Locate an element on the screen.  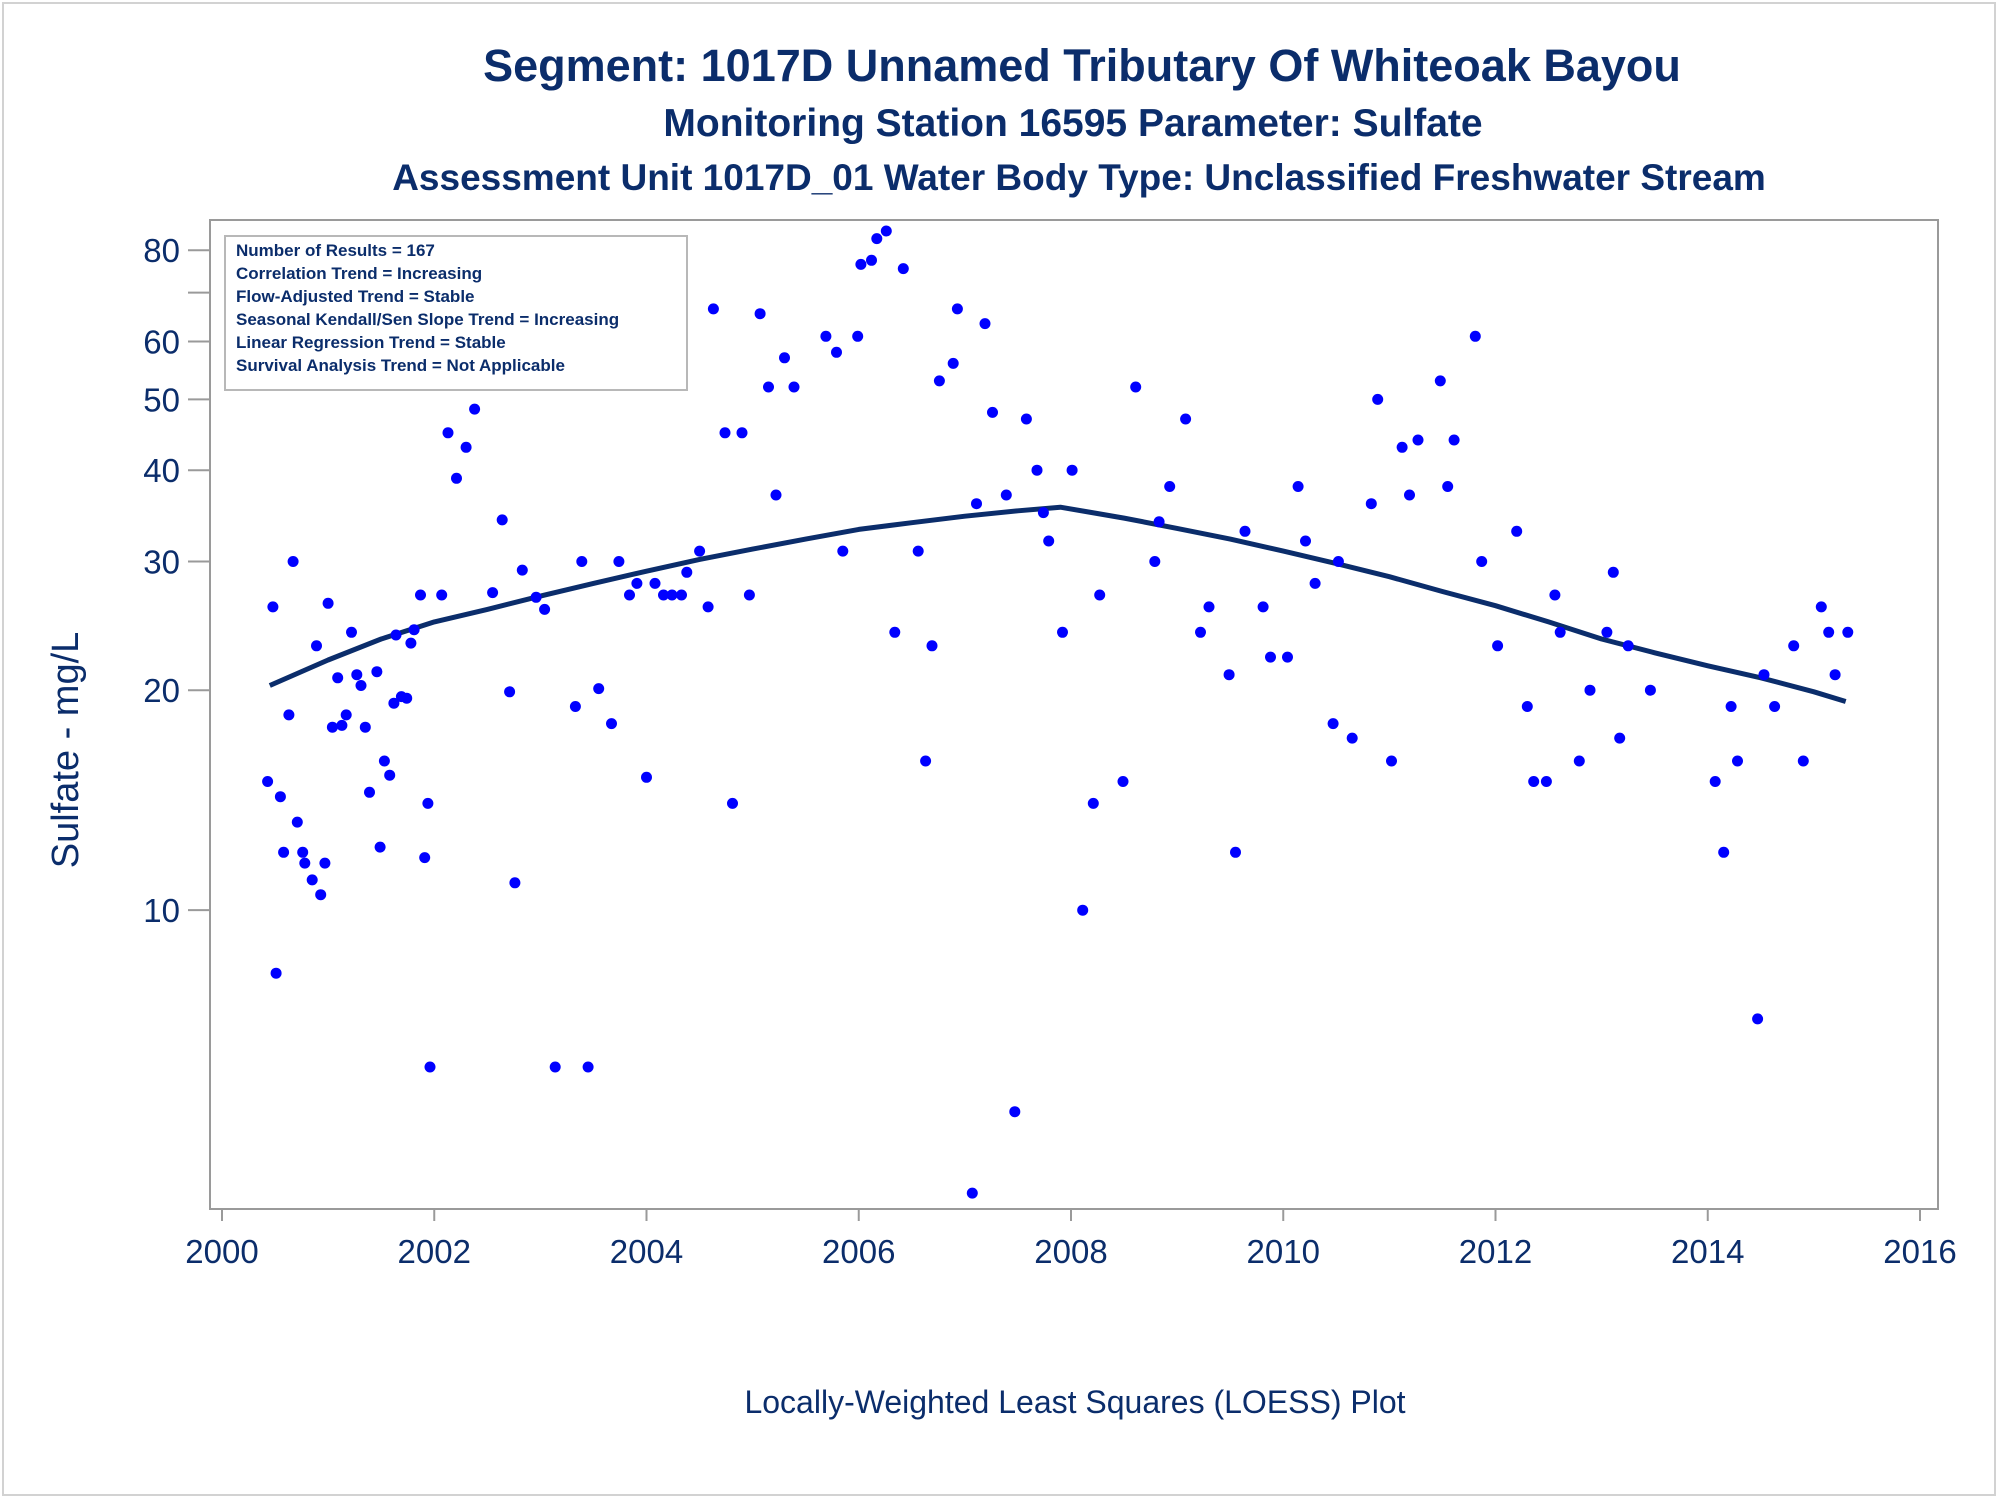
y-axis-label: Sulfate - mg/L is located at coordinates (66, 750).